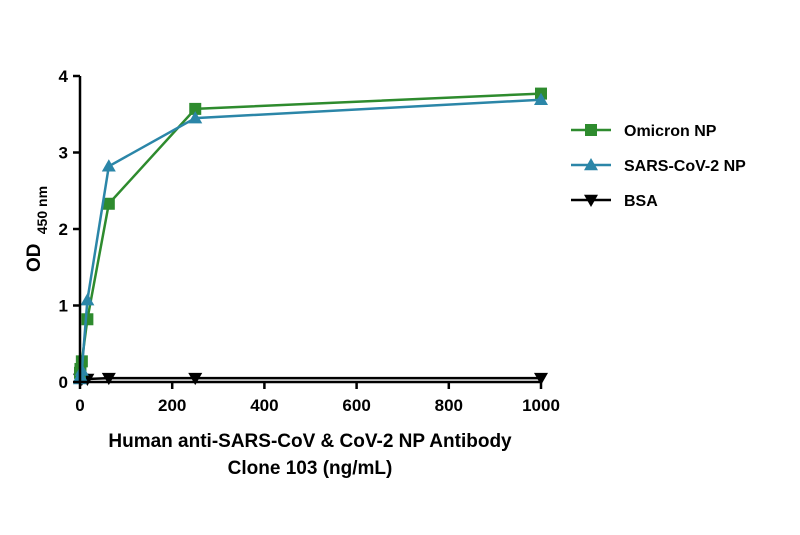 Image resolution: width=800 pixels, height=535 pixels. I want to click on legend-label: BSA, so click(641, 201).